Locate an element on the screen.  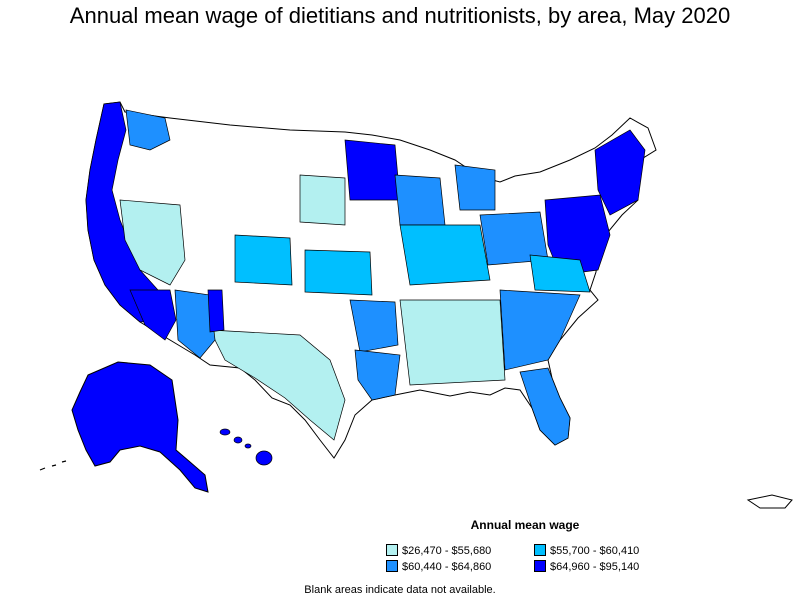
legend-label-1: $26,470 - $55,680 is located at coordinates (447, 551).